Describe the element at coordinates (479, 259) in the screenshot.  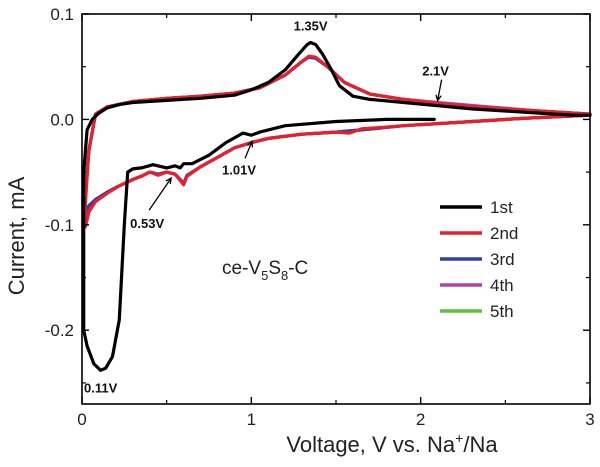
I see `legend: 1st 2nd 3rd 4th 5th` at that location.